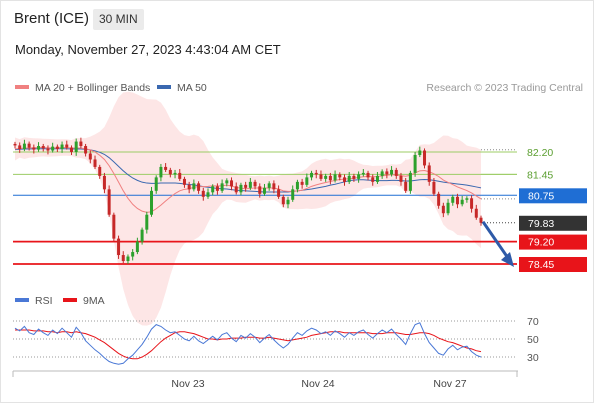  What do you see at coordinates (52, 18) in the screenshot?
I see `instrument-title: Brent (ICE)` at bounding box center [52, 18].